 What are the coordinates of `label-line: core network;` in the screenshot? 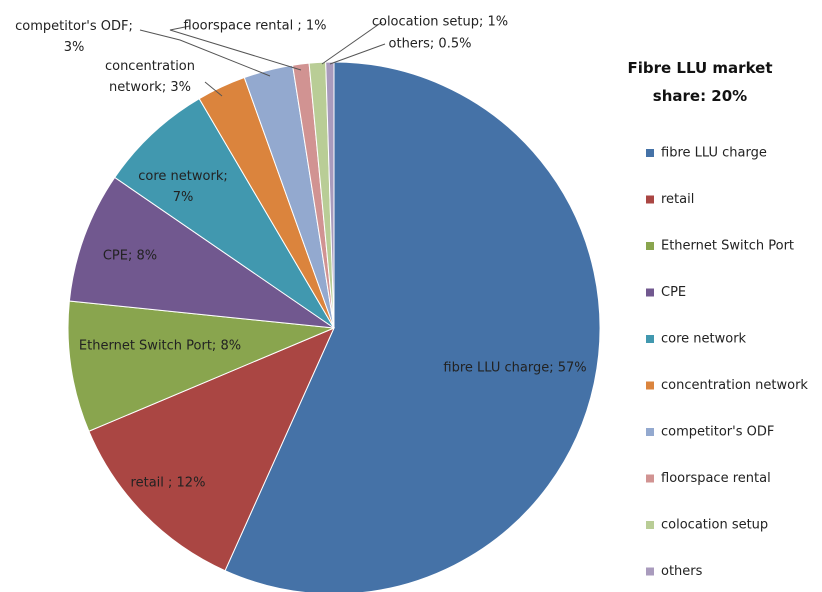 It's located at (182, 176).